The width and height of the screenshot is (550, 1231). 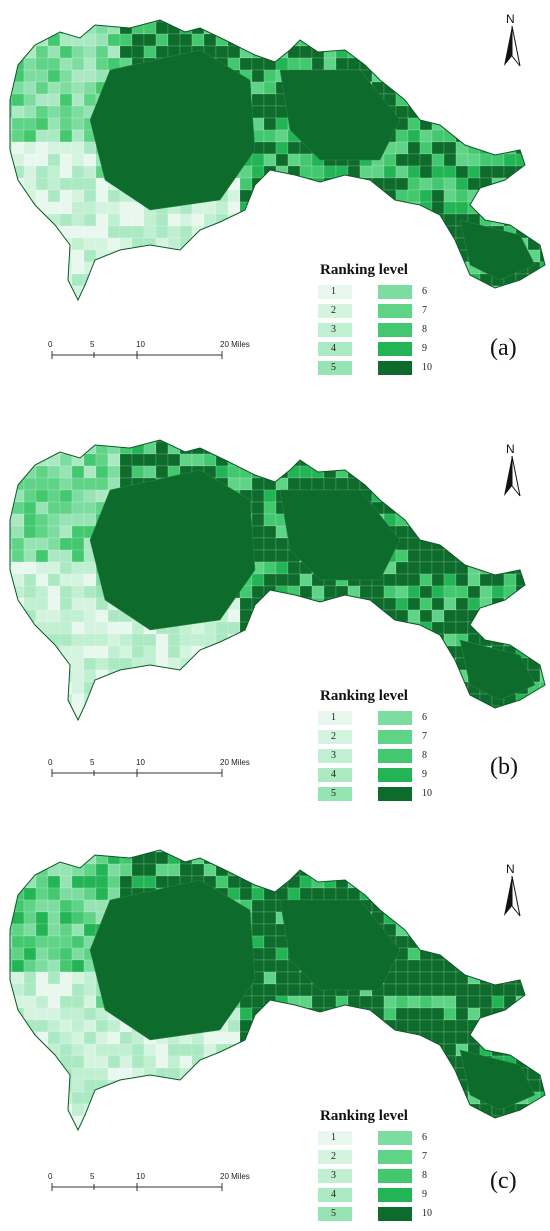 I want to click on legend-item-4: 4, so click(x=350, y=350).